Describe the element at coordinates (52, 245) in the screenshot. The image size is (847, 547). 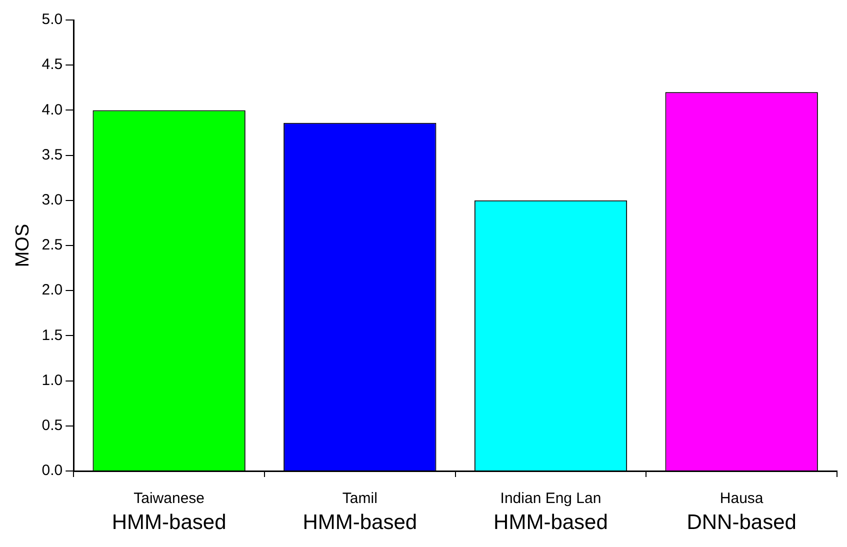
I see `y-tick-label: 2.5` at that location.